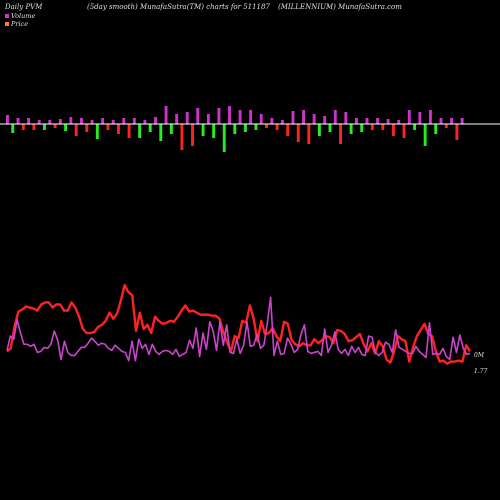 The image size is (500, 500). Describe the element at coordinates (481, 371) in the screenshot. I see `price-end-label: 1.77` at that location.